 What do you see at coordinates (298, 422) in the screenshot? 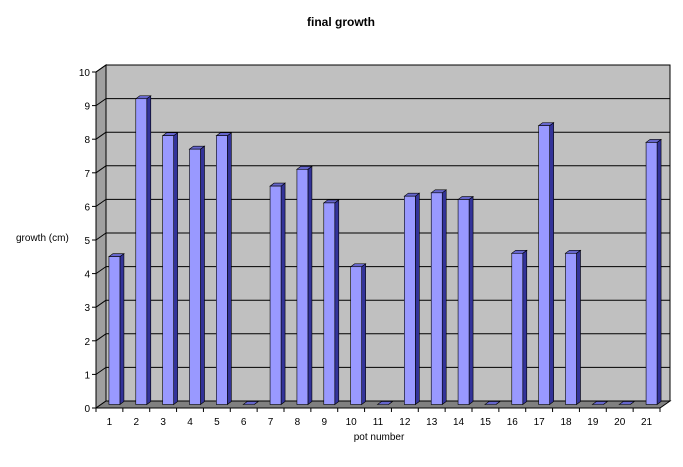
I see `x-tick-label: 8` at bounding box center [298, 422].